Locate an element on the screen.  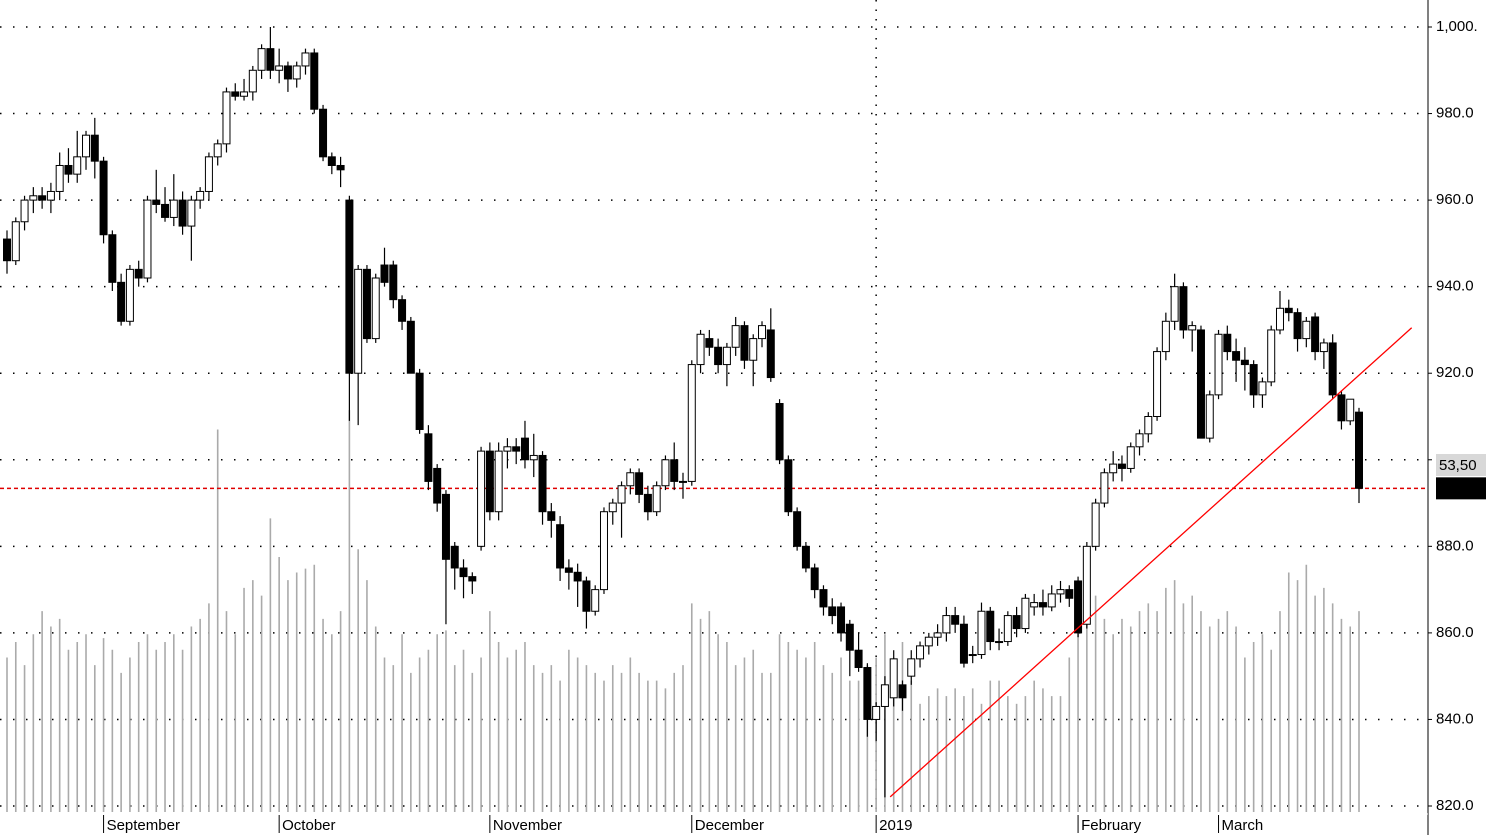
x-tick-label: 2019 is located at coordinates (895, 825).